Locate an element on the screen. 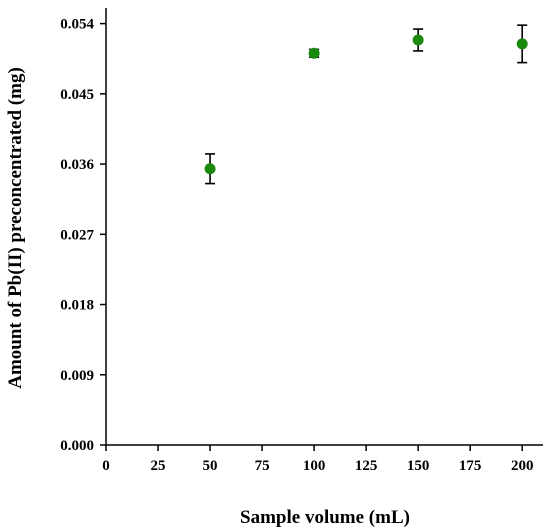 The image size is (550, 530). y-axis-title: Amount of Pb(II) preconcentrated (mg) is located at coordinates (15, 228).